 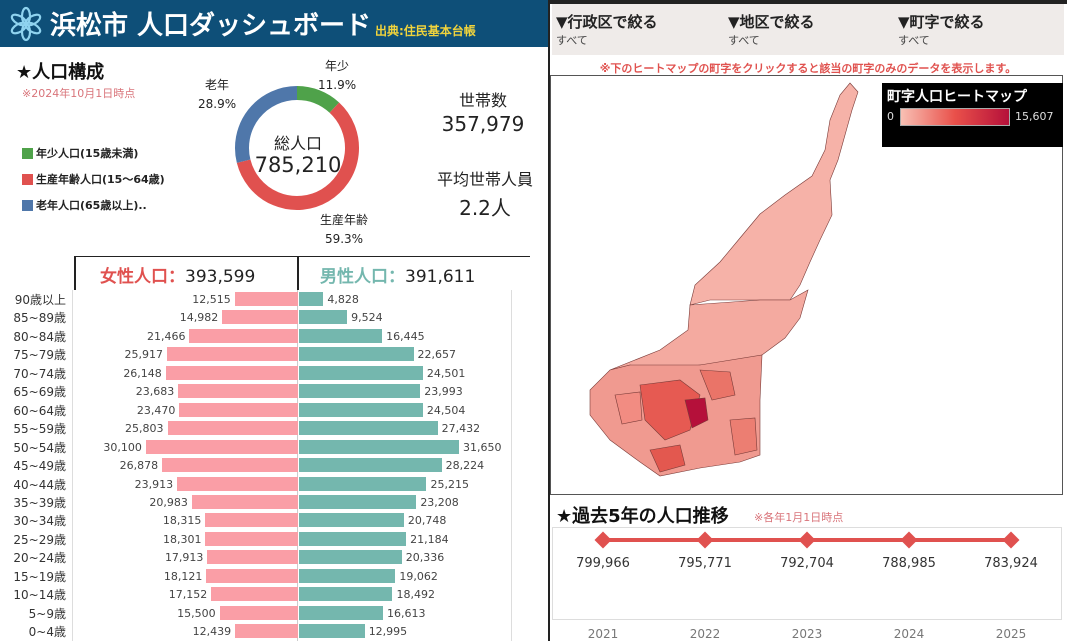 I want to click on trend-year-label: 2023, so click(x=807, y=634).